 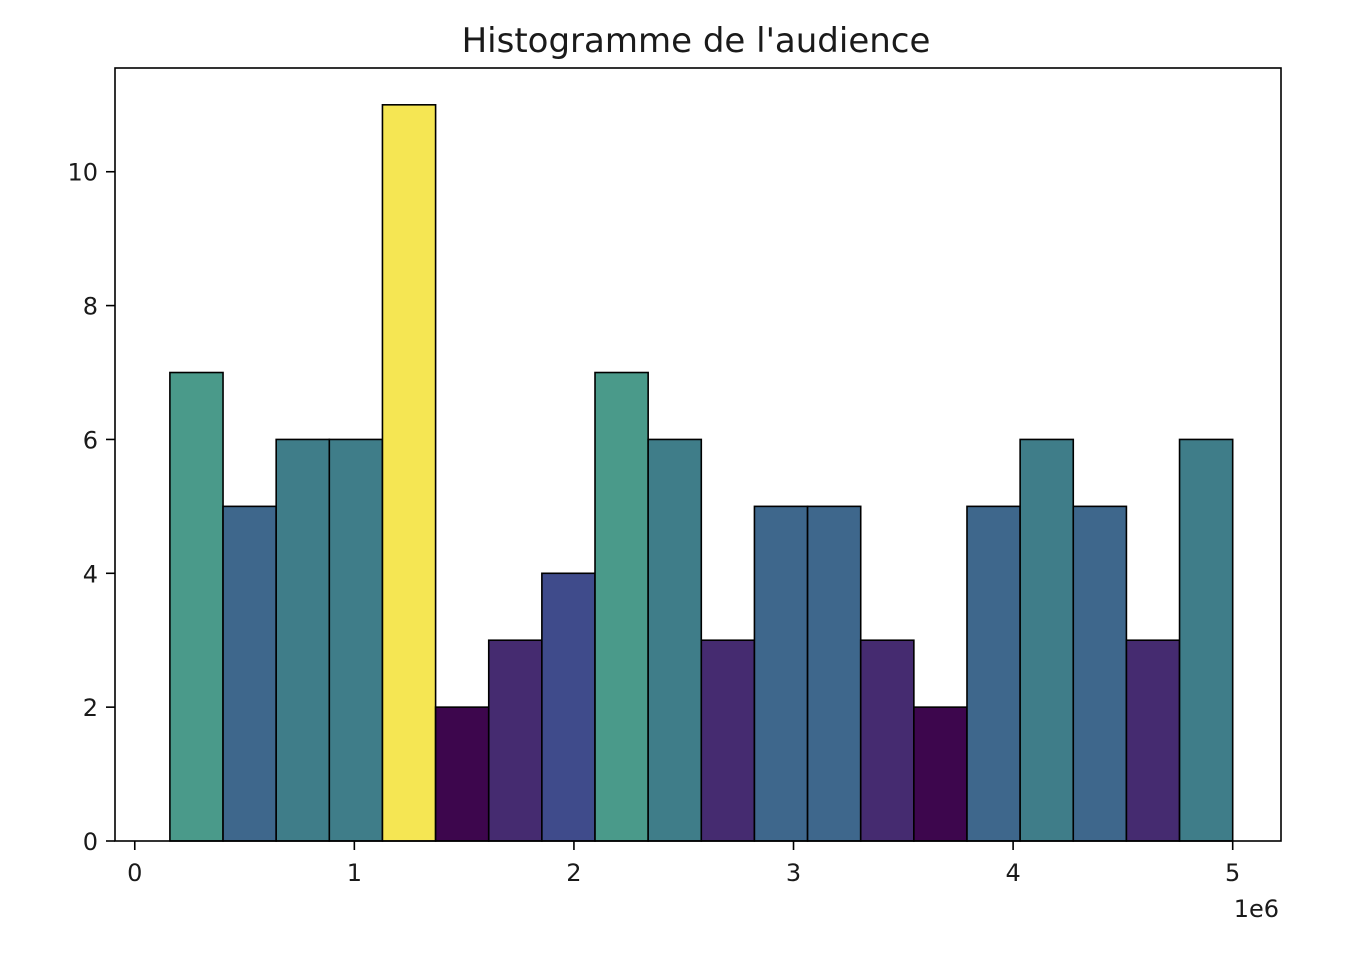 I want to click on y-tick-label: 8, so click(x=90, y=307).